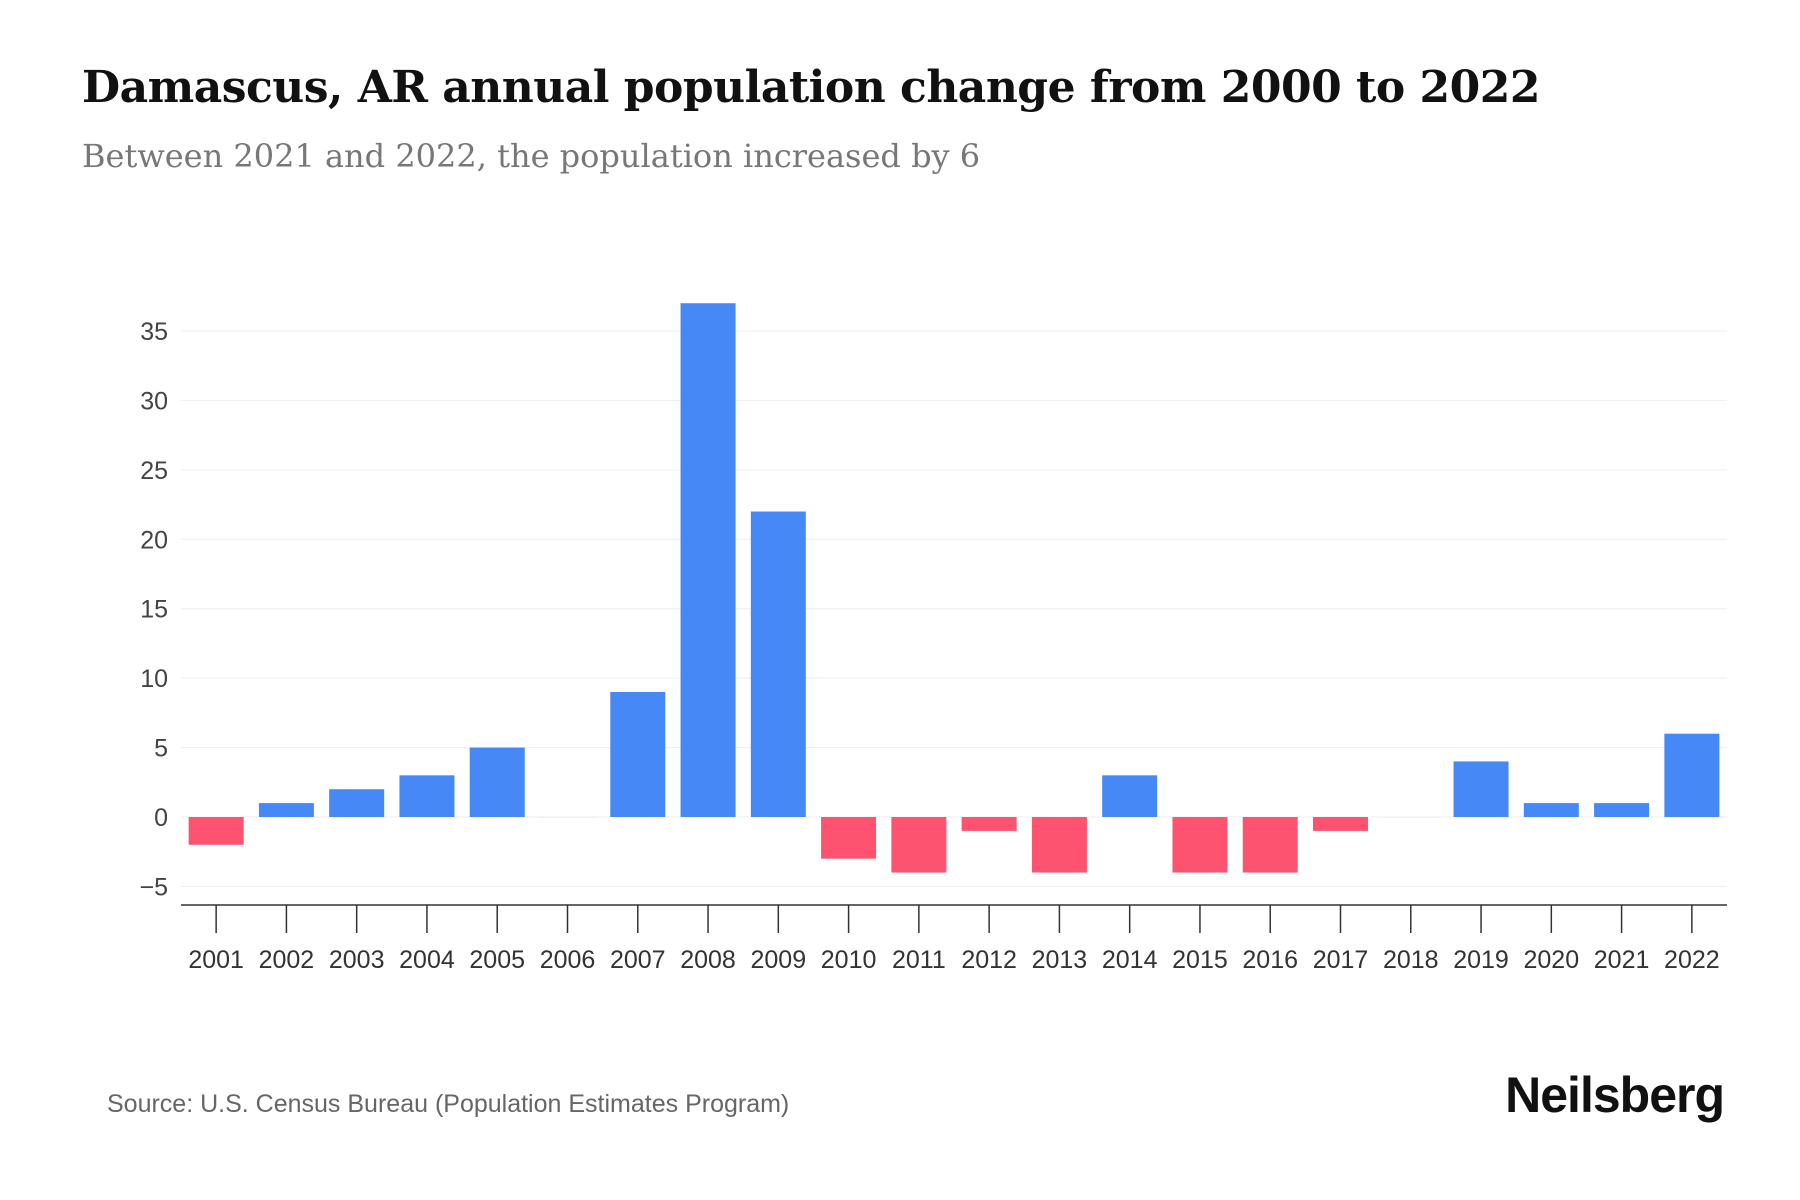 This screenshot has width=1800, height=1200. Describe the element at coordinates (1130, 960) in the screenshot. I see `x-tick-label: 2014` at that location.